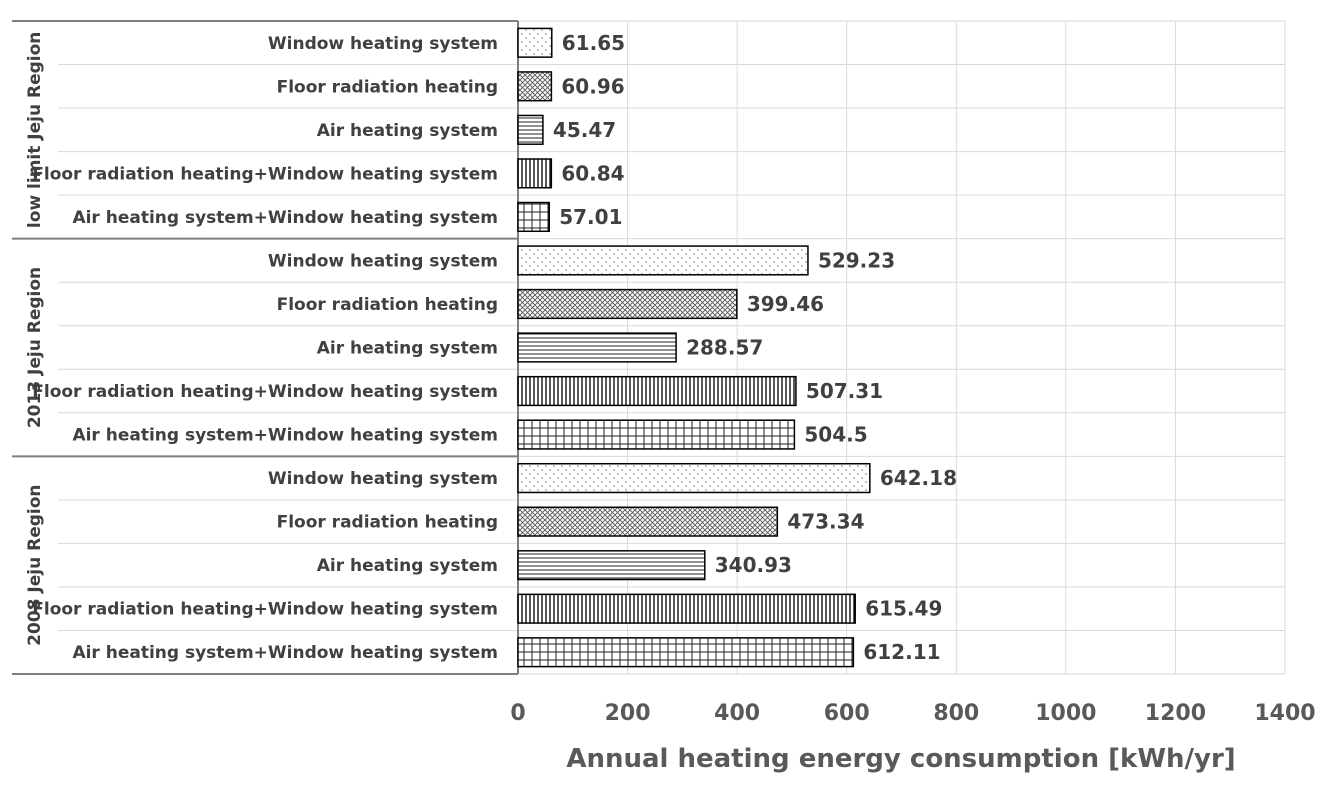  Describe the element at coordinates (912, 713) in the screenshot. I see `x-axis-ticks: 0 200 400 600 800 1000 1200 1400` at that location.